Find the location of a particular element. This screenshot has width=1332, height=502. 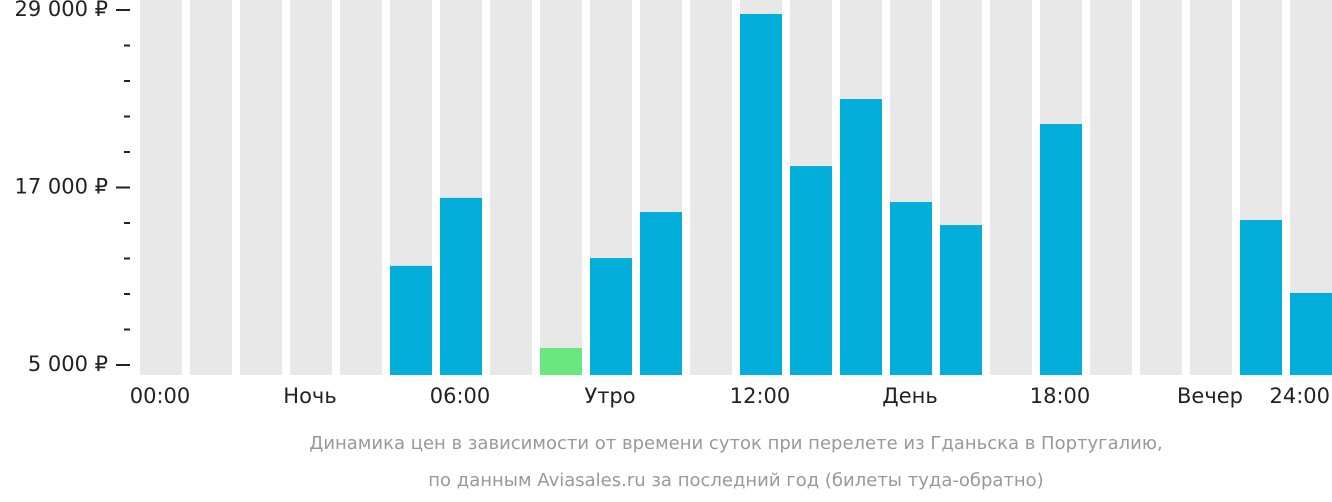

x-tick-label: 18:00 is located at coordinates (1060, 396).